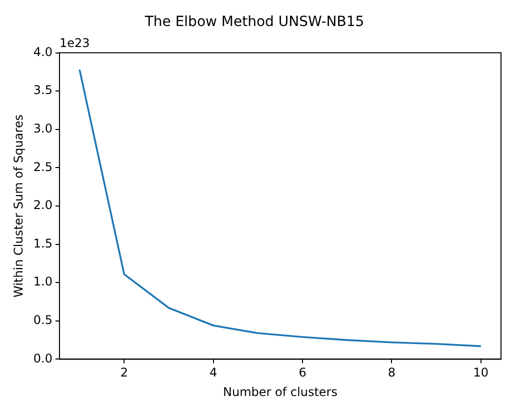  Describe the element at coordinates (42, 90) in the screenshot. I see `y-tick-label: 3.5` at that location.